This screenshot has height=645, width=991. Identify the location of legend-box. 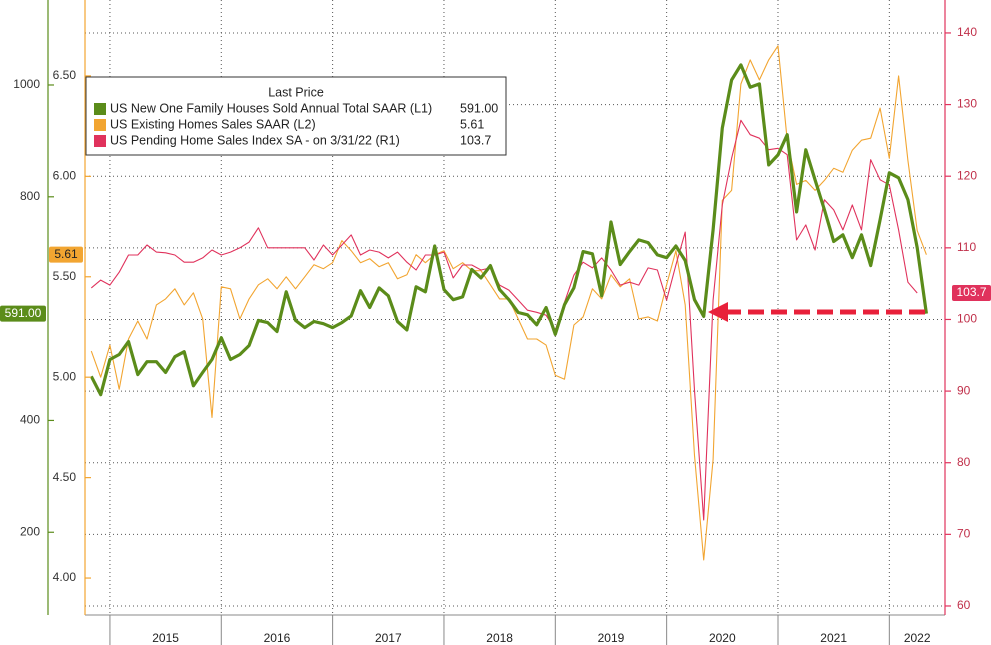
(296, 116).